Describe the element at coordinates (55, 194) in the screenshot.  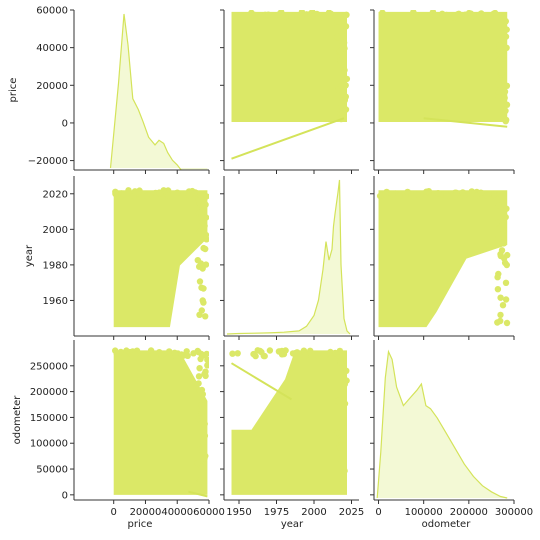
I see `y-tick-label: 2020` at that location.